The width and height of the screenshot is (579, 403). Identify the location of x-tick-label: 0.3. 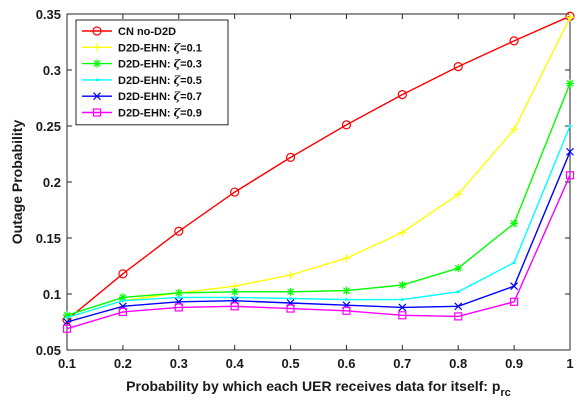
(179, 363).